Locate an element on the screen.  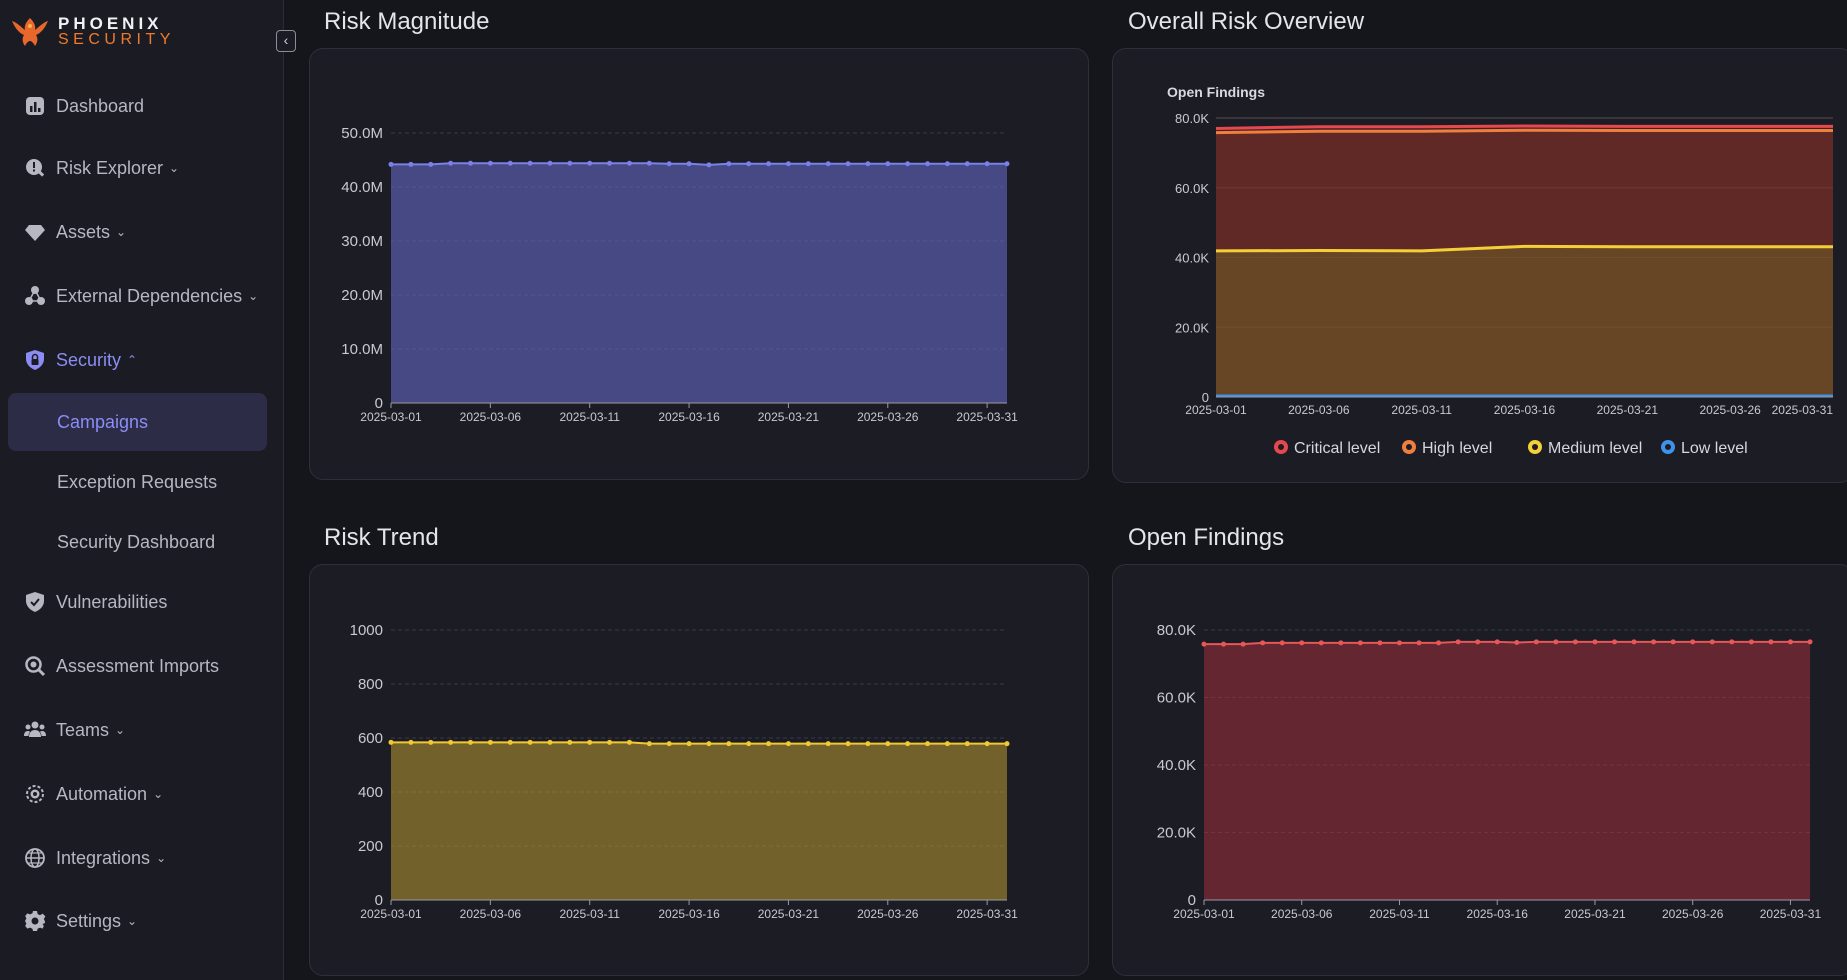
sidebar-item-external-dependencies: External Dependencies ⌄ is located at coordinates (141, 296).